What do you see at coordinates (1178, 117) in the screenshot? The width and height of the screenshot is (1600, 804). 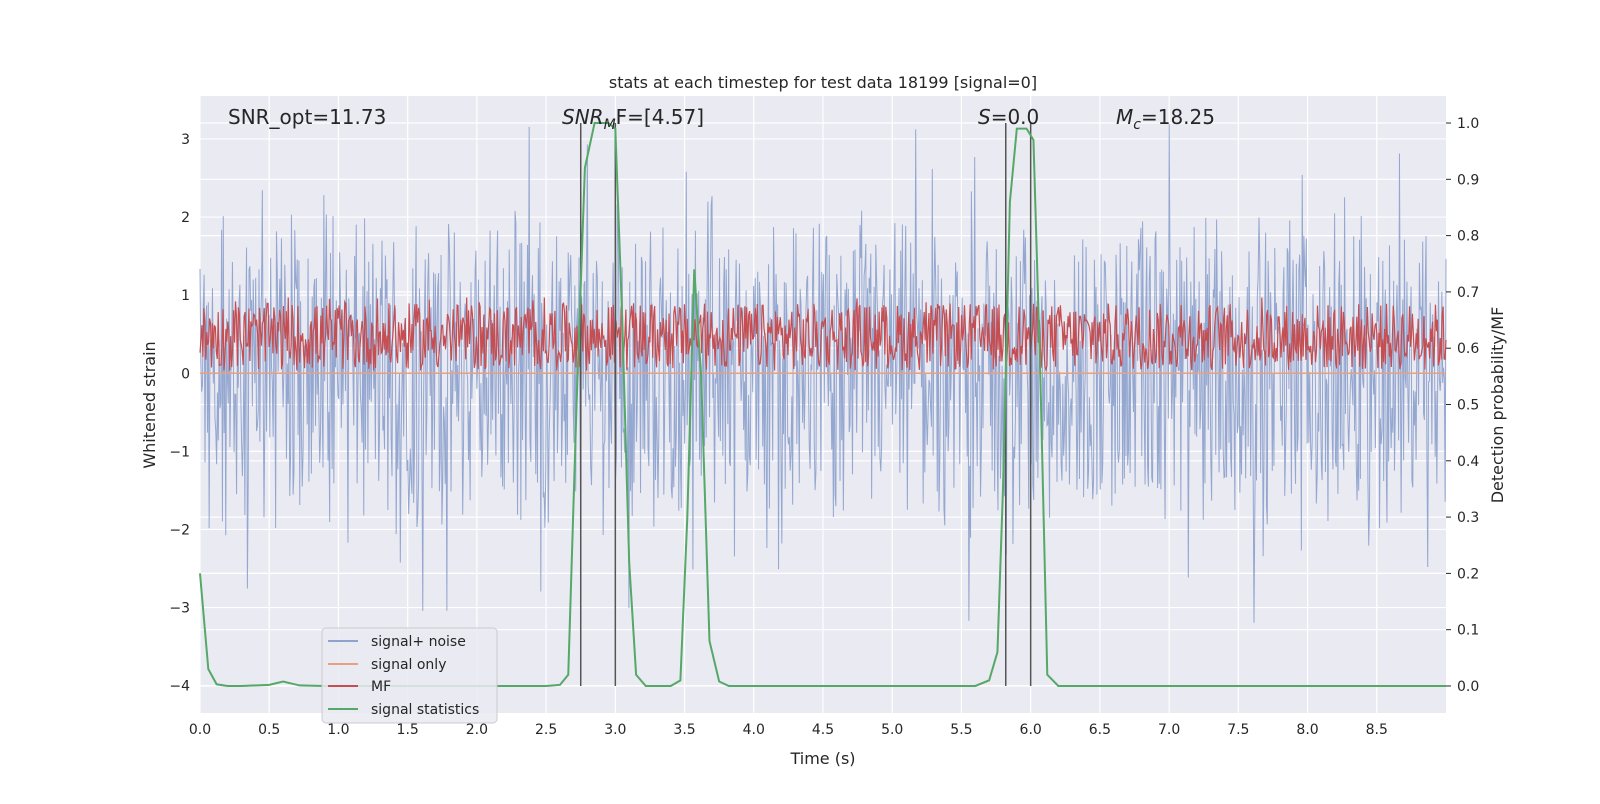 I see `annotation-mc-rest: =18.25` at bounding box center [1178, 117].